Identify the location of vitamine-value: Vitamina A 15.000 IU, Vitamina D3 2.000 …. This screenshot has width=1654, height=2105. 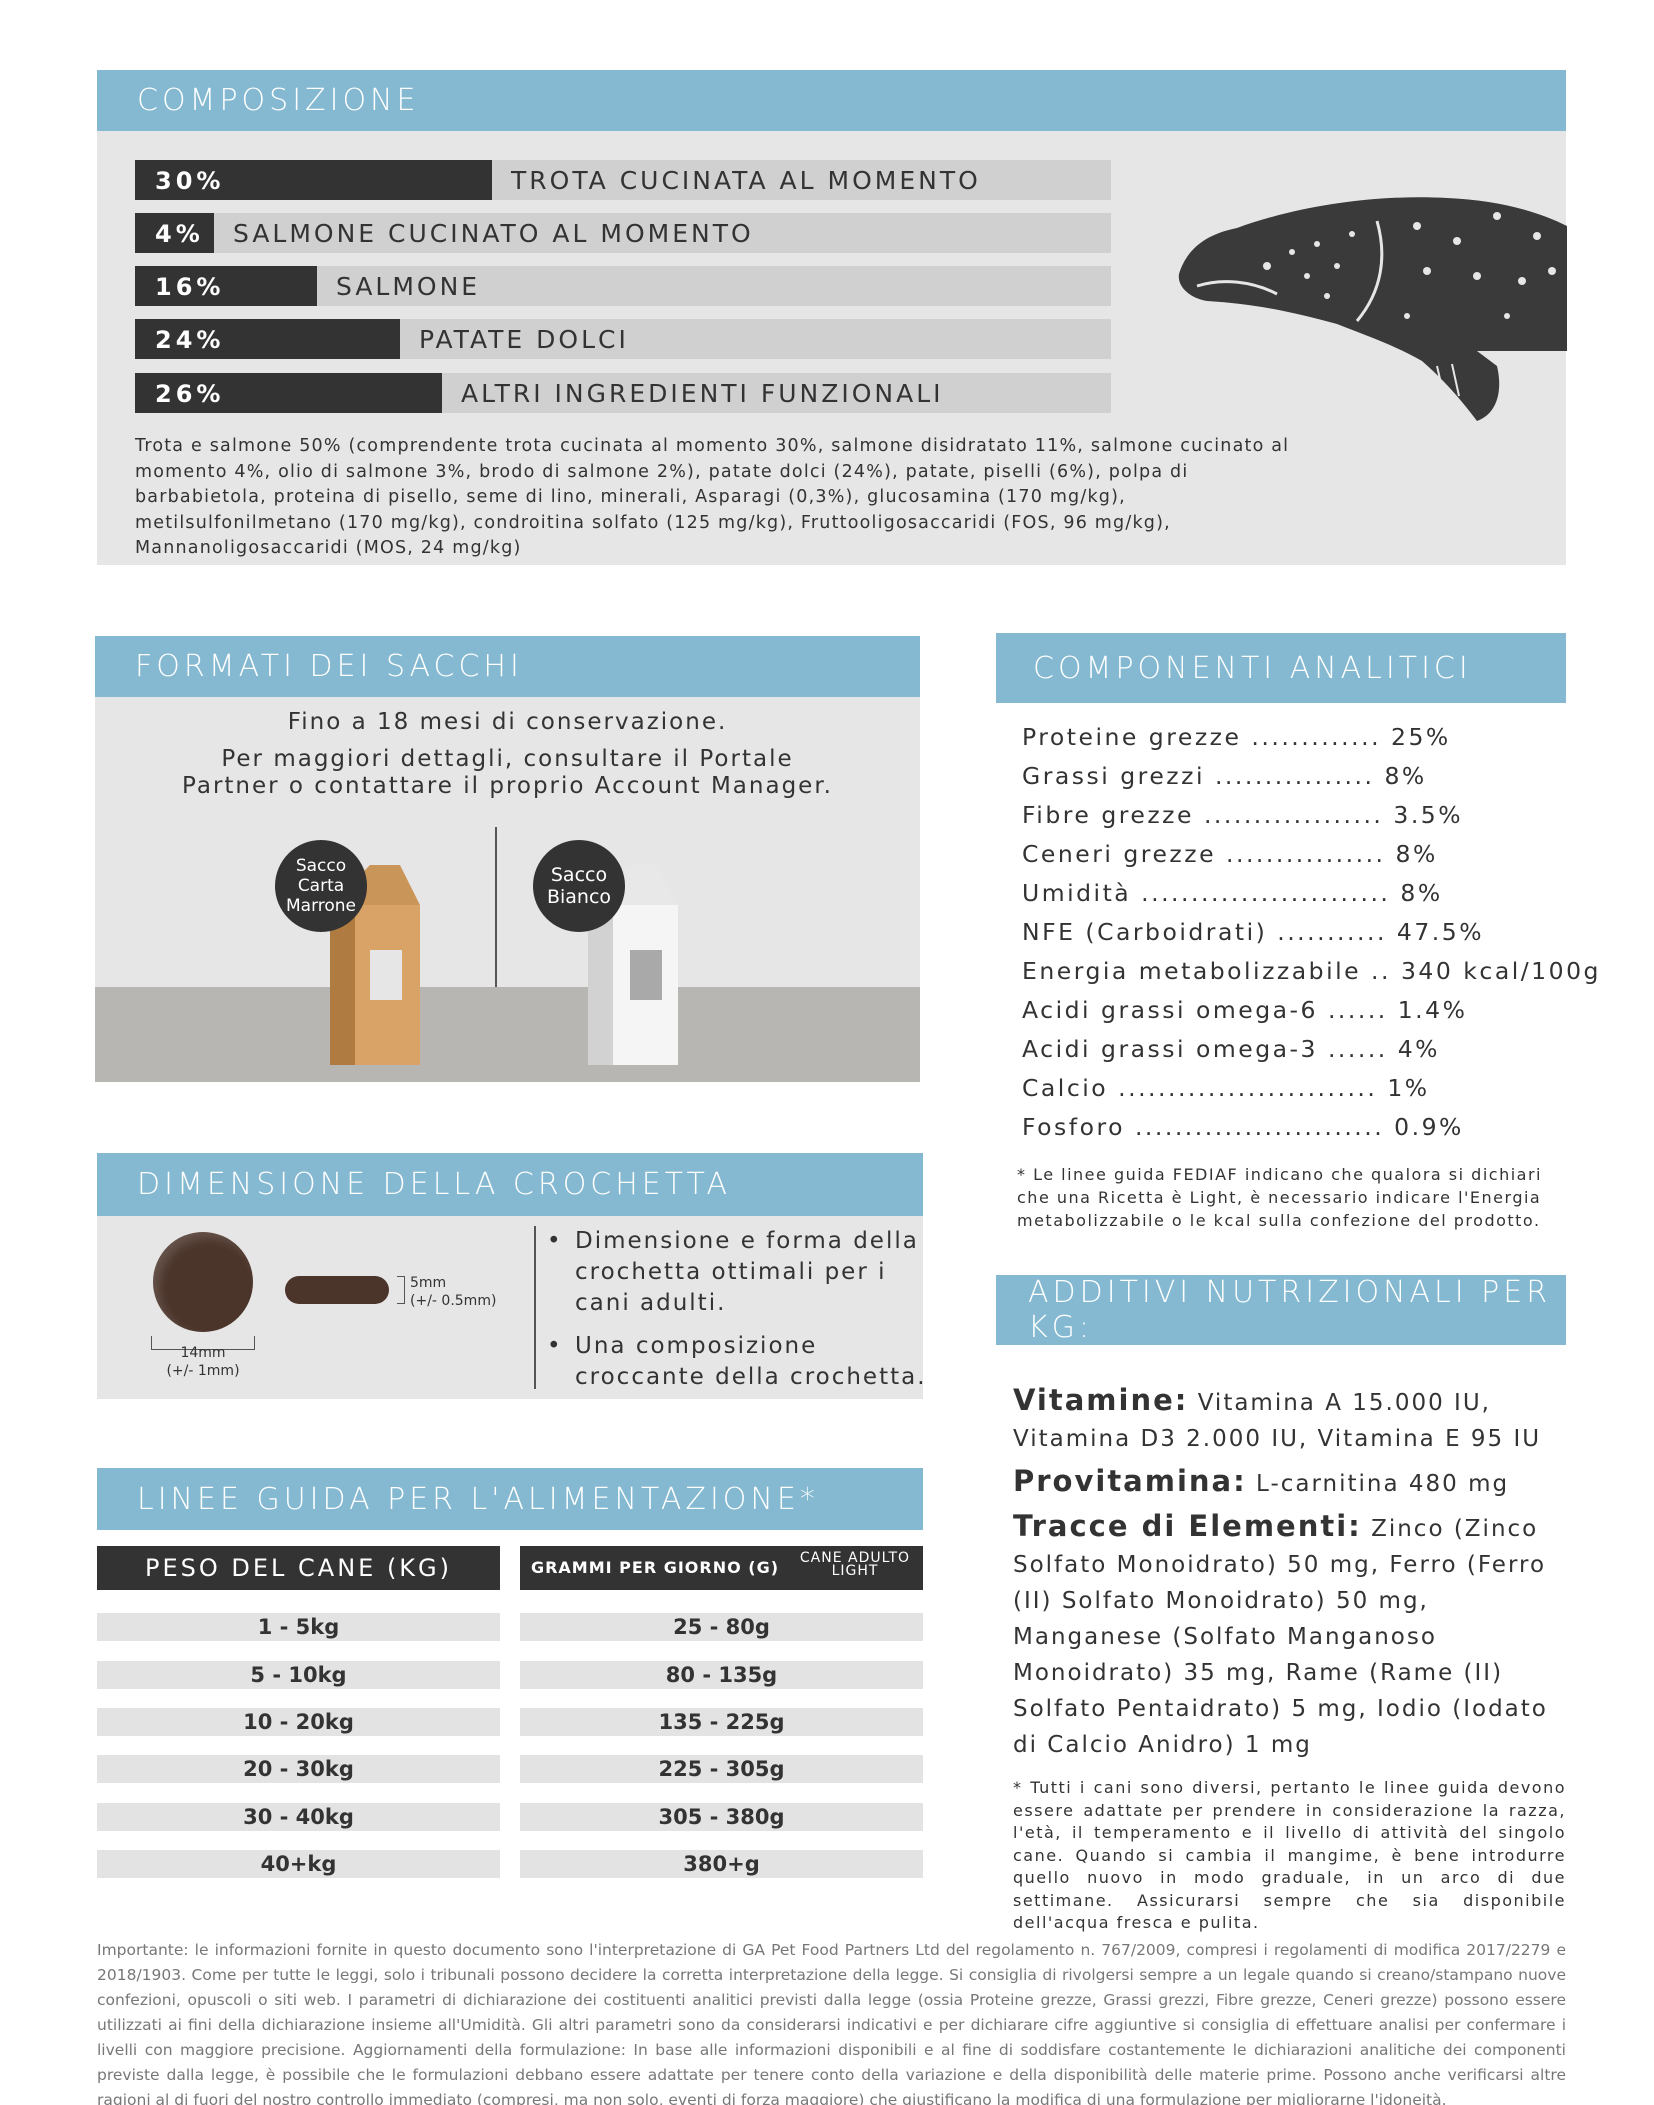
(1277, 1421).